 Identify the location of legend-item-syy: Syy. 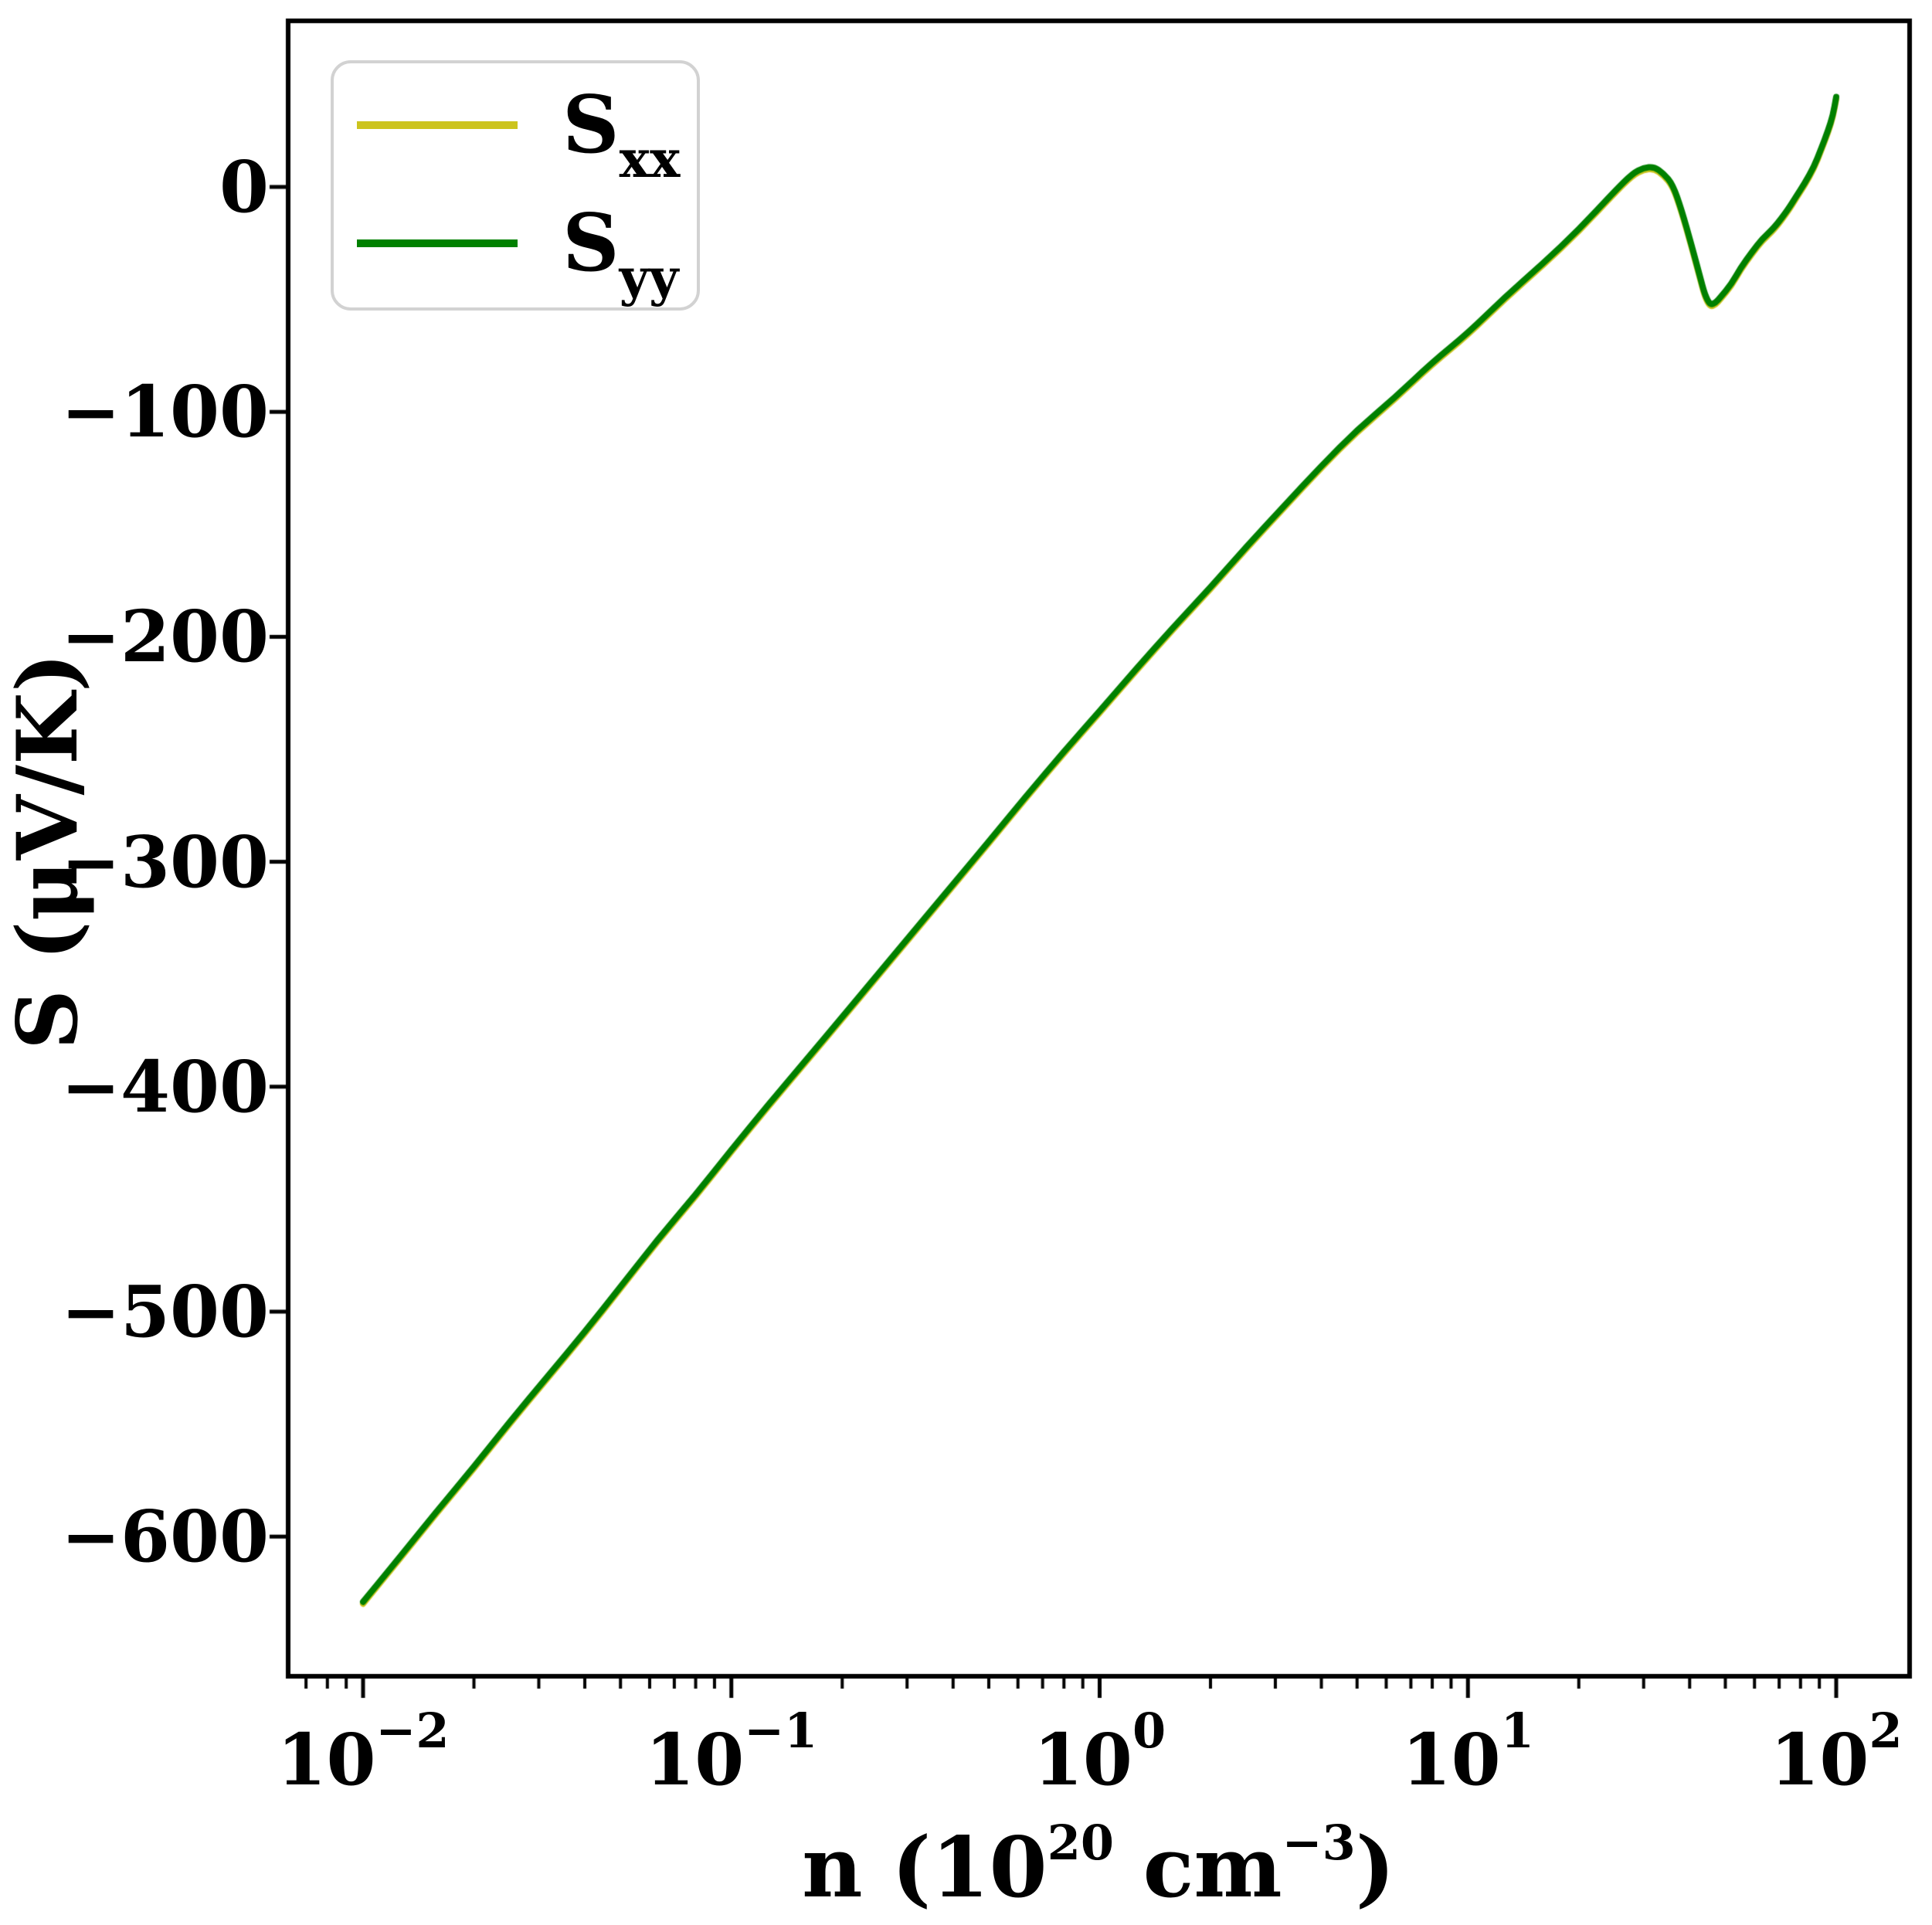
(515, 246).